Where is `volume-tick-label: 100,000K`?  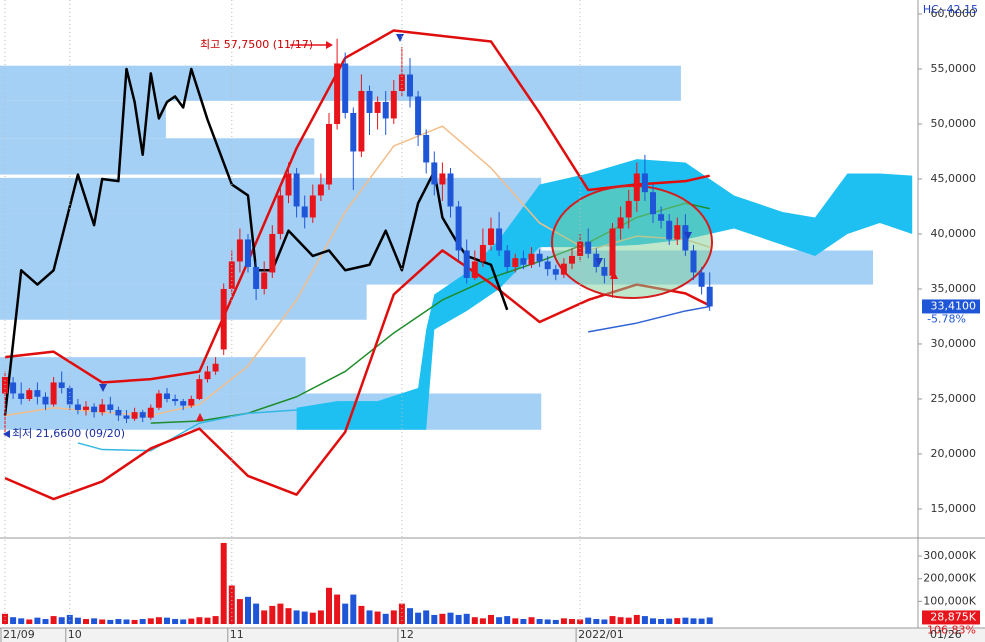
volume-tick-label: 100,000K is located at coordinates (949, 600).